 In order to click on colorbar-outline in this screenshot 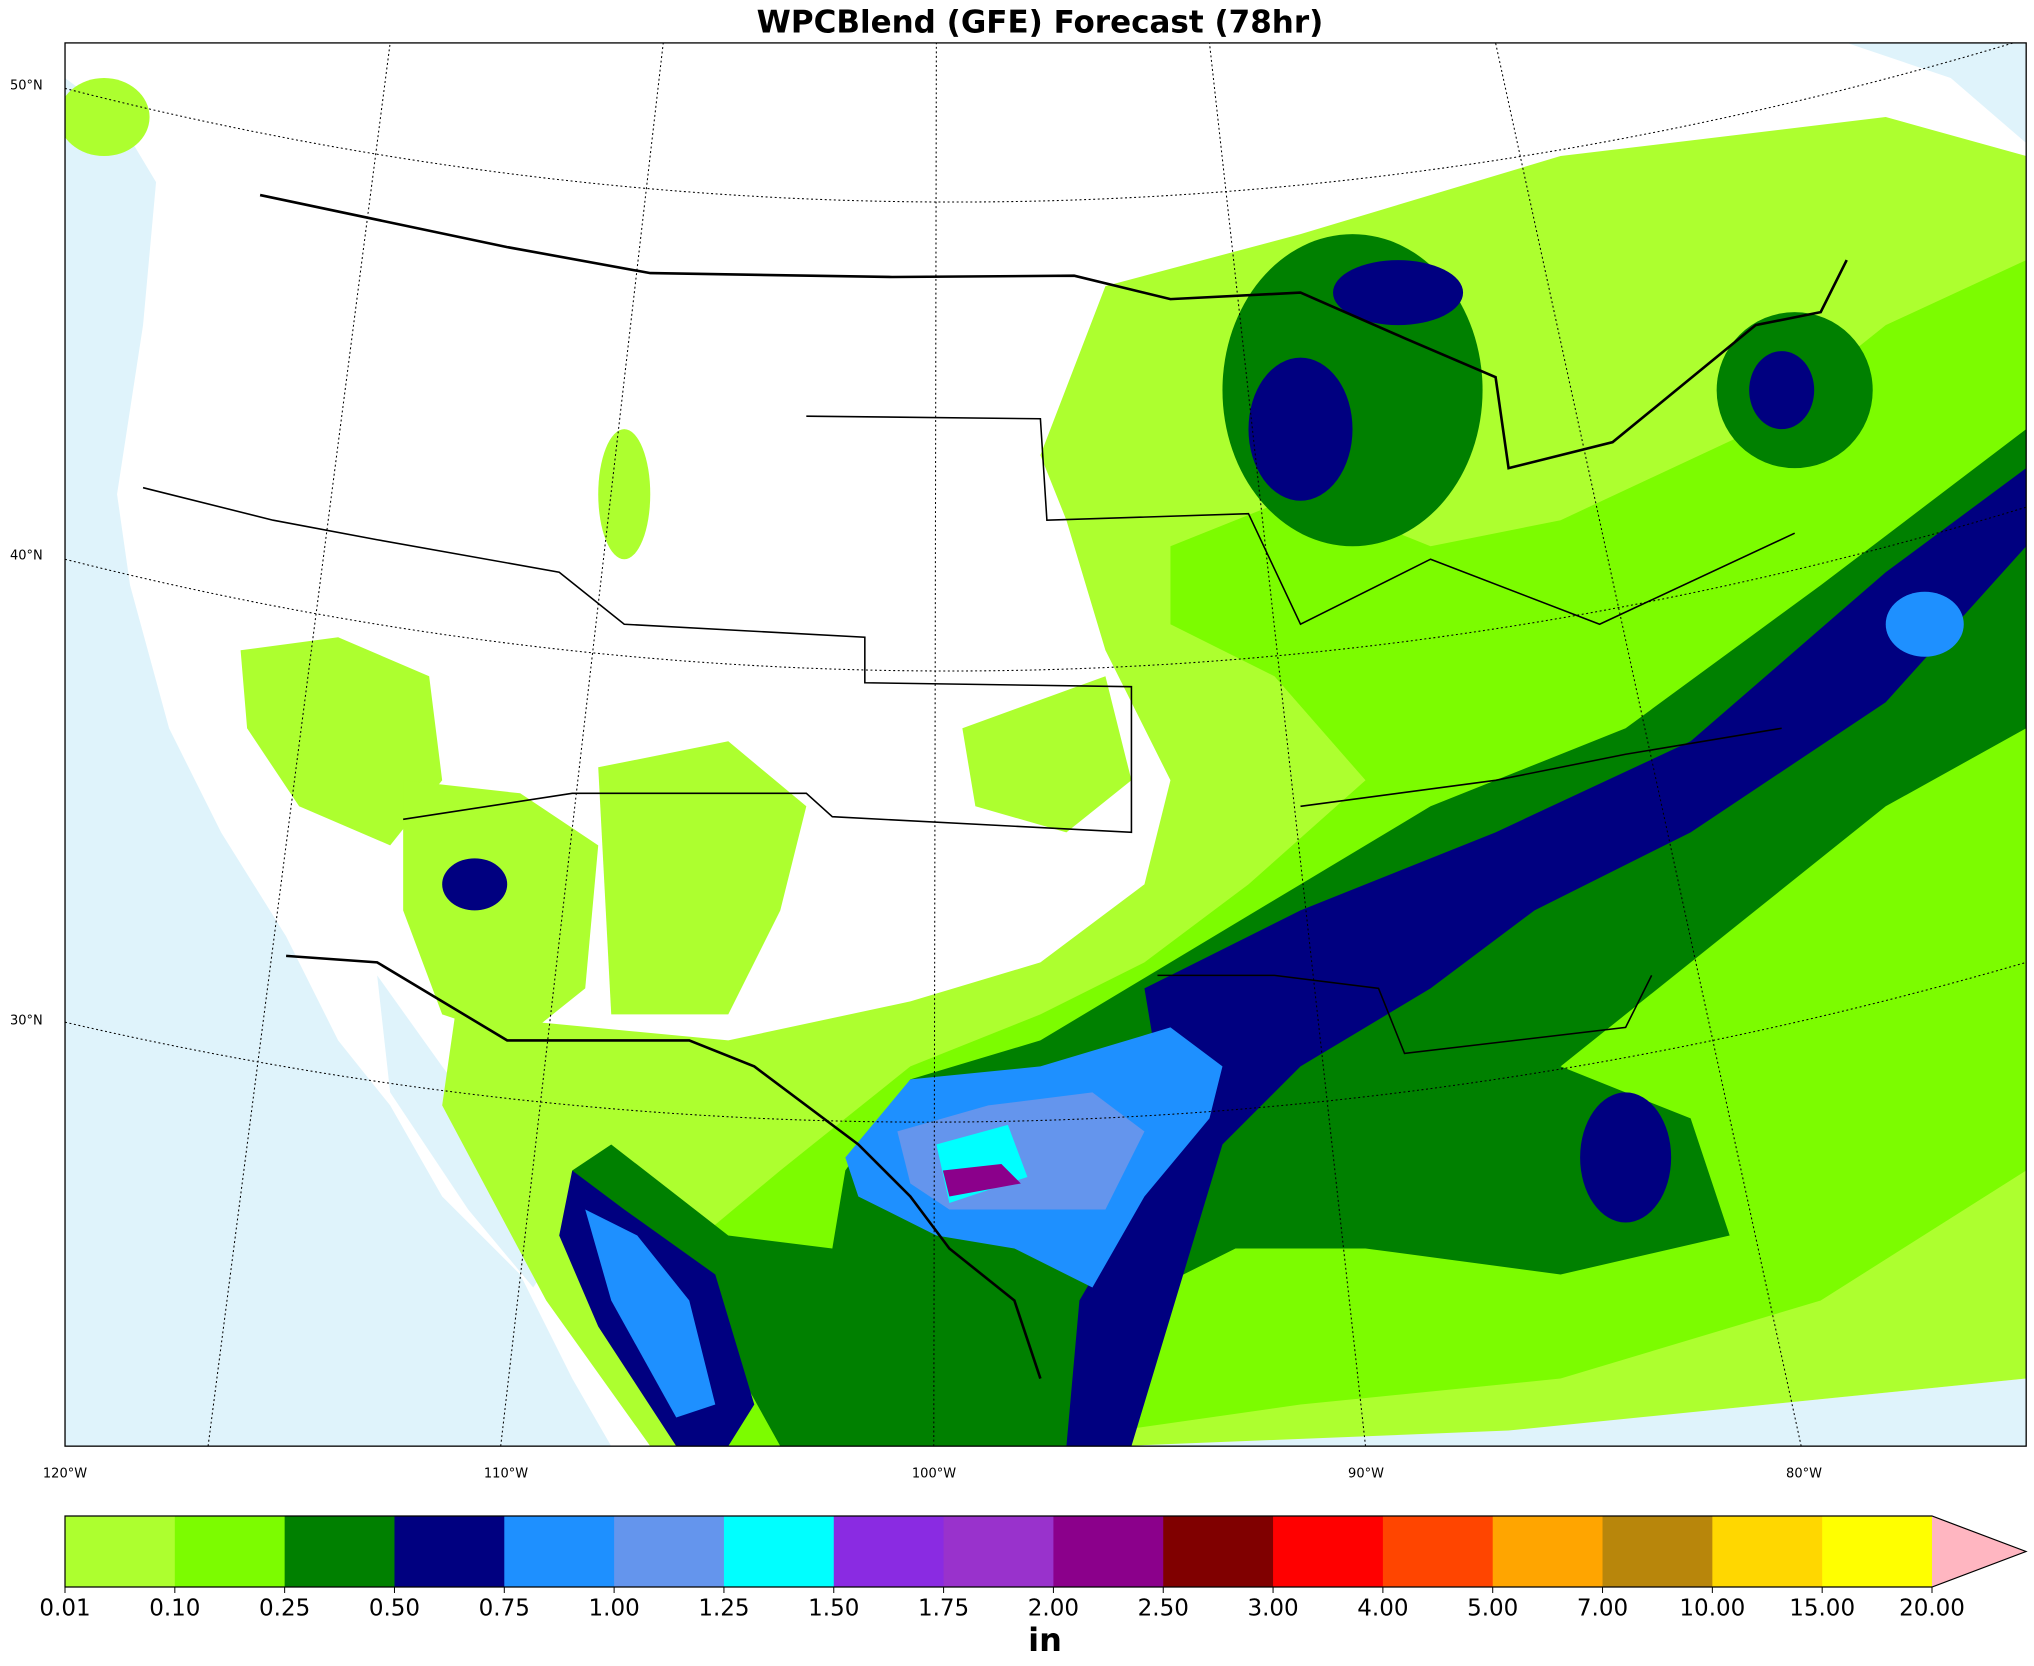, I will do `click(1046, 1551)`.